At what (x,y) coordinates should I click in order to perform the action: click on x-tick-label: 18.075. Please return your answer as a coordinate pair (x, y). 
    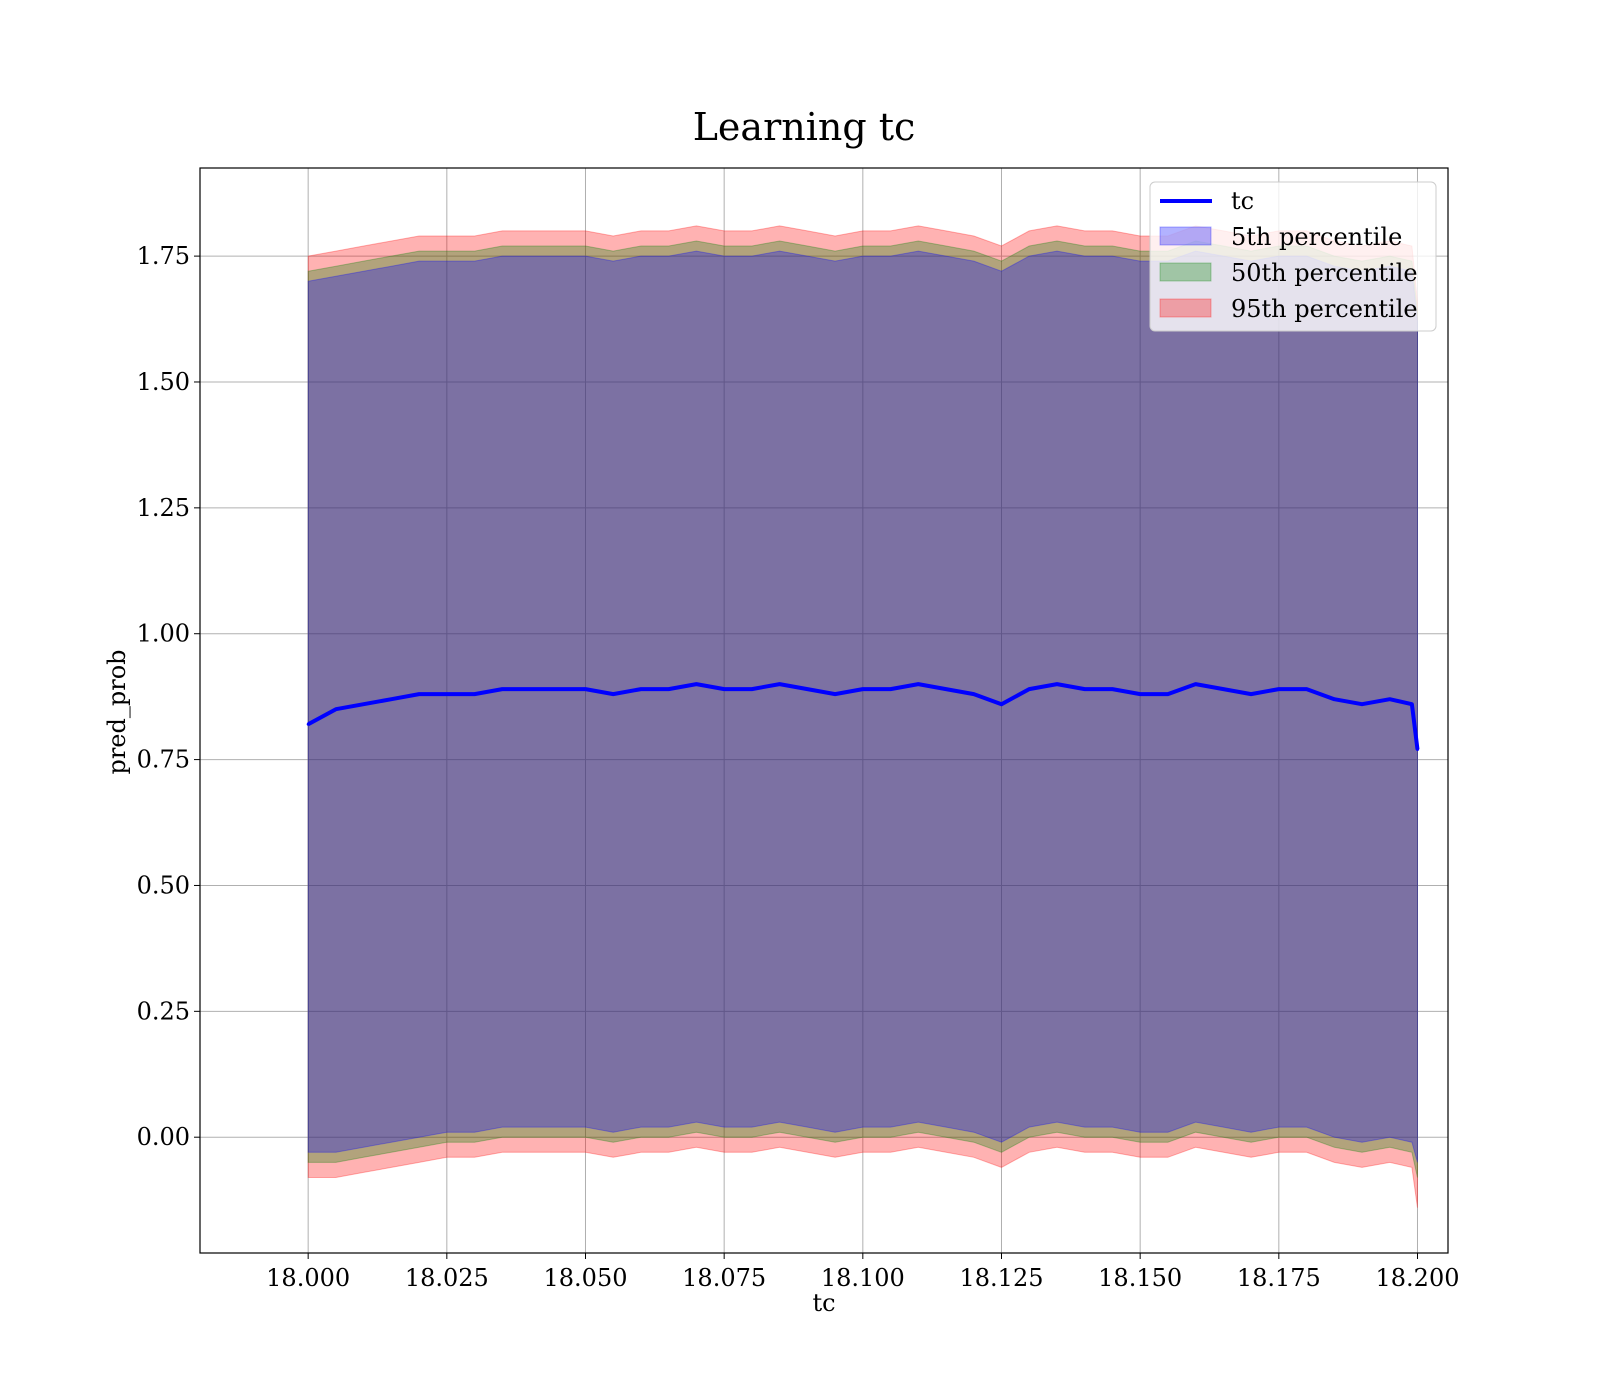
    Looking at the image, I should click on (724, 1278).